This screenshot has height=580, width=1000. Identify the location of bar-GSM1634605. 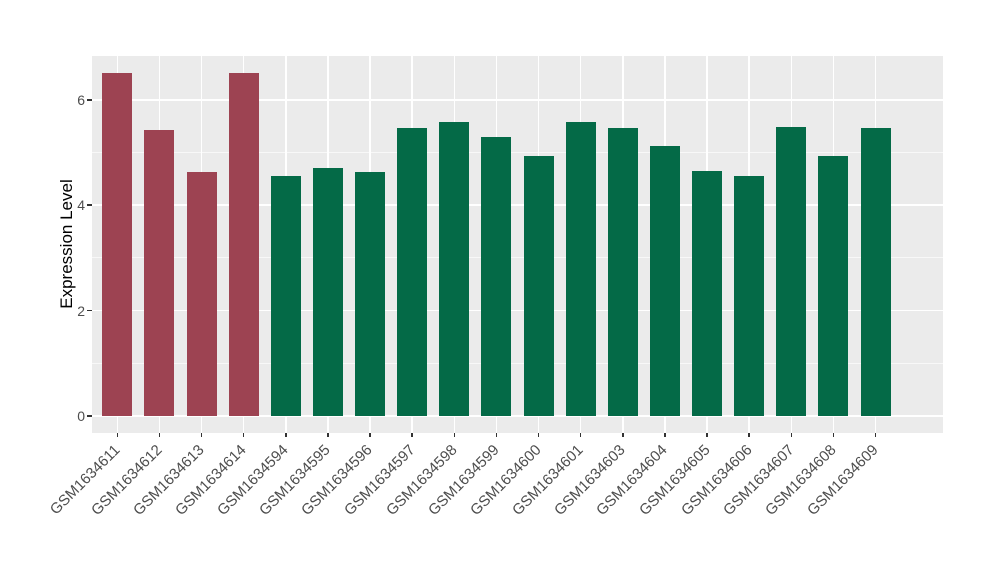
(707, 293).